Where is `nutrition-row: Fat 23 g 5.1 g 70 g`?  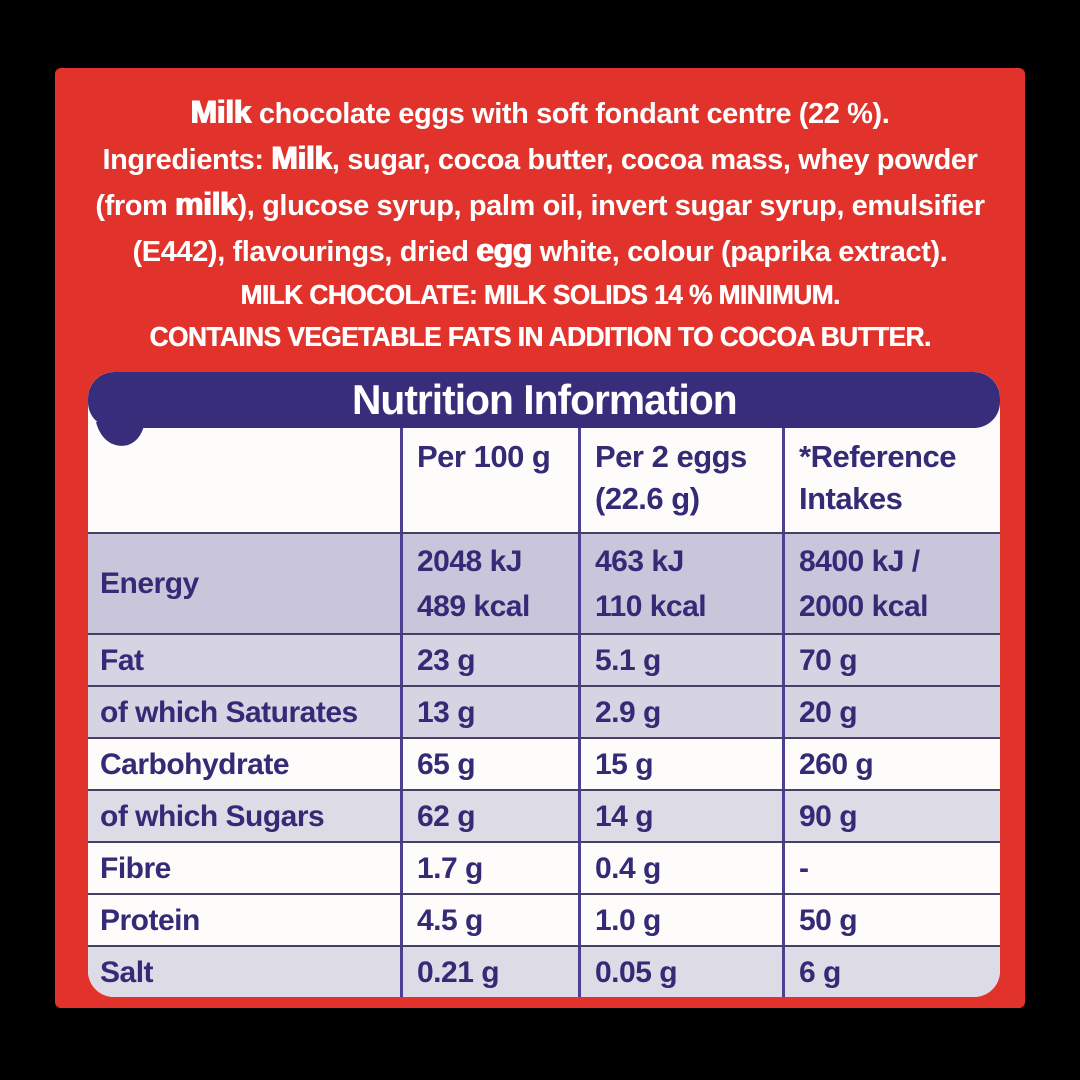 nutrition-row: Fat 23 g 5.1 g 70 g is located at coordinates (544, 659).